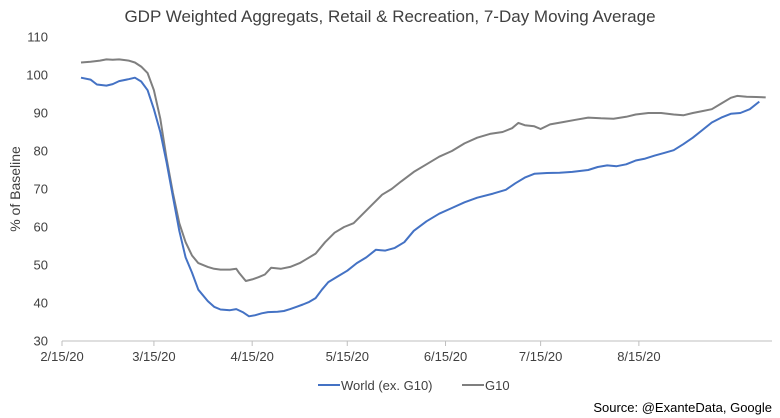  Describe the element at coordinates (41, 341) in the screenshot. I see `y-tick-label: 30` at that location.